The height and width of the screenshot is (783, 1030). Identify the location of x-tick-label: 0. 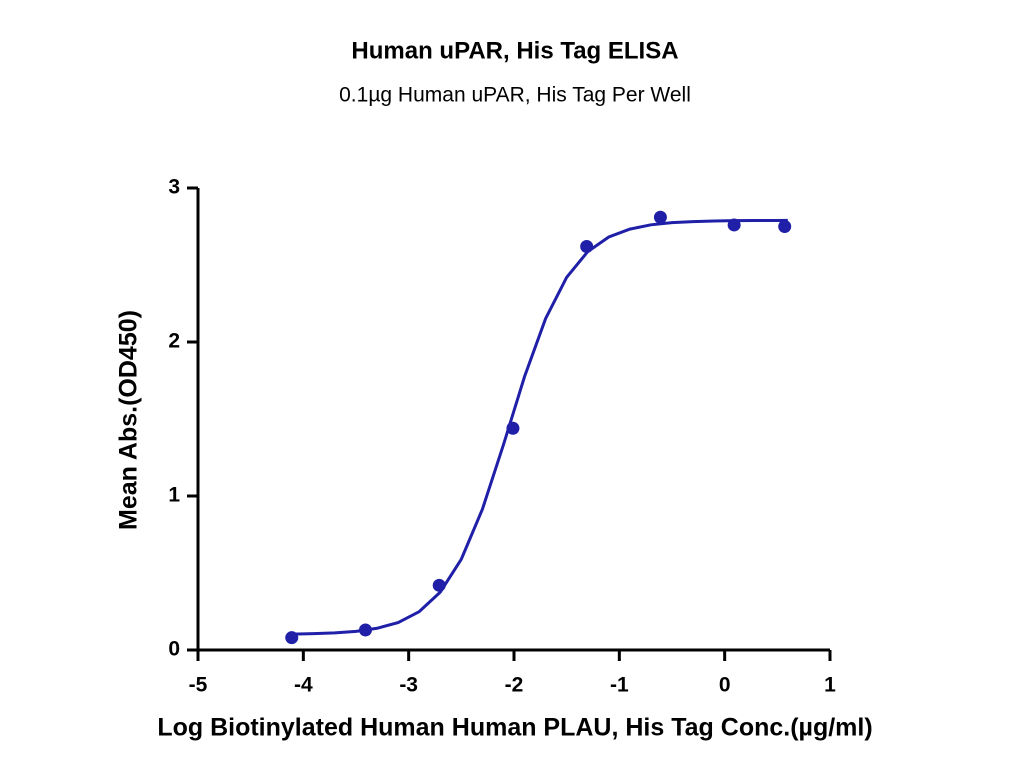
(725, 685).